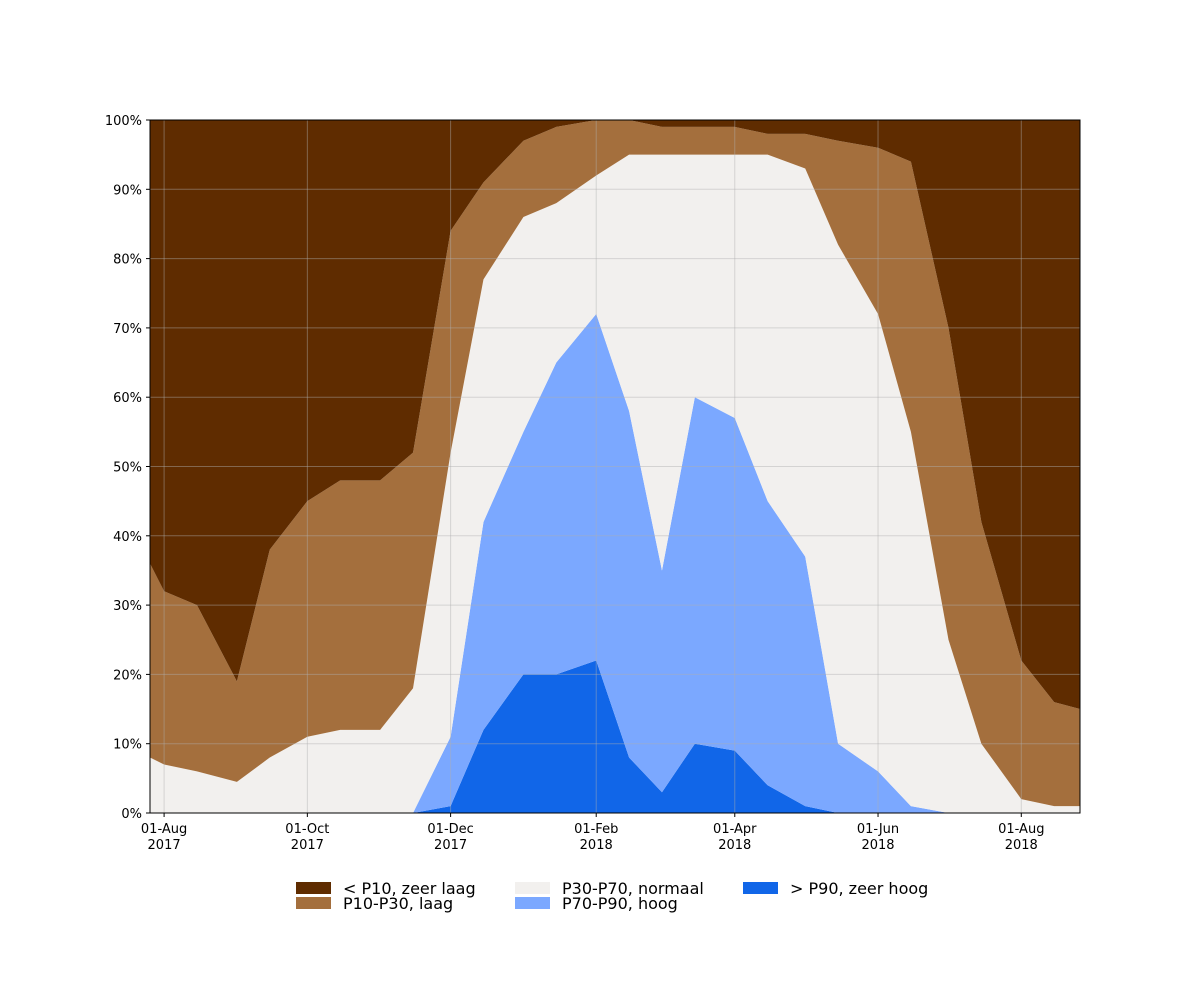 The height and width of the screenshot is (1000, 1200). What do you see at coordinates (409, 888) in the screenshot?
I see `legend-label: < P10, zeer laag` at bounding box center [409, 888].